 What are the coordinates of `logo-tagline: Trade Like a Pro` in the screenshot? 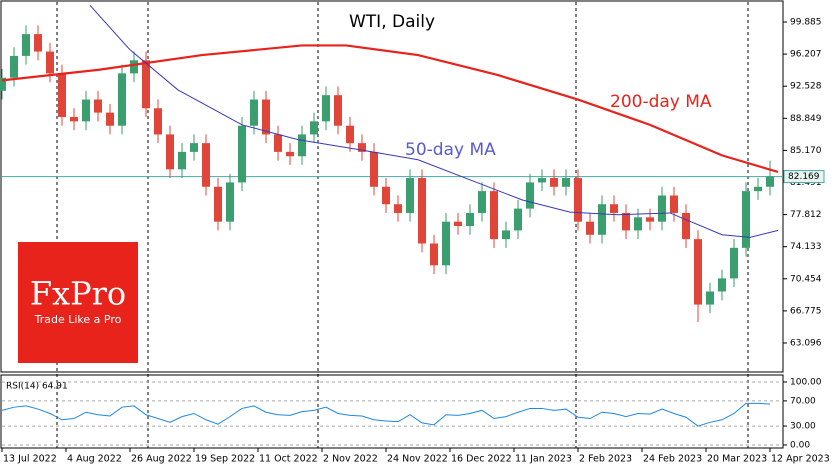 It's located at (78, 319).